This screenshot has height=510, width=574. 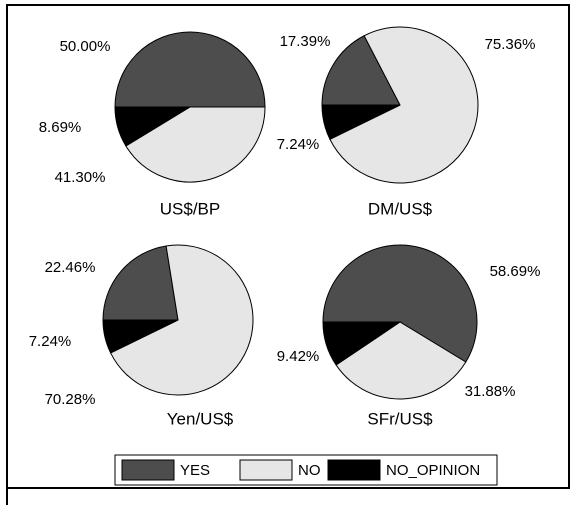 I want to click on pie-title: DM/US$, so click(x=400, y=208).